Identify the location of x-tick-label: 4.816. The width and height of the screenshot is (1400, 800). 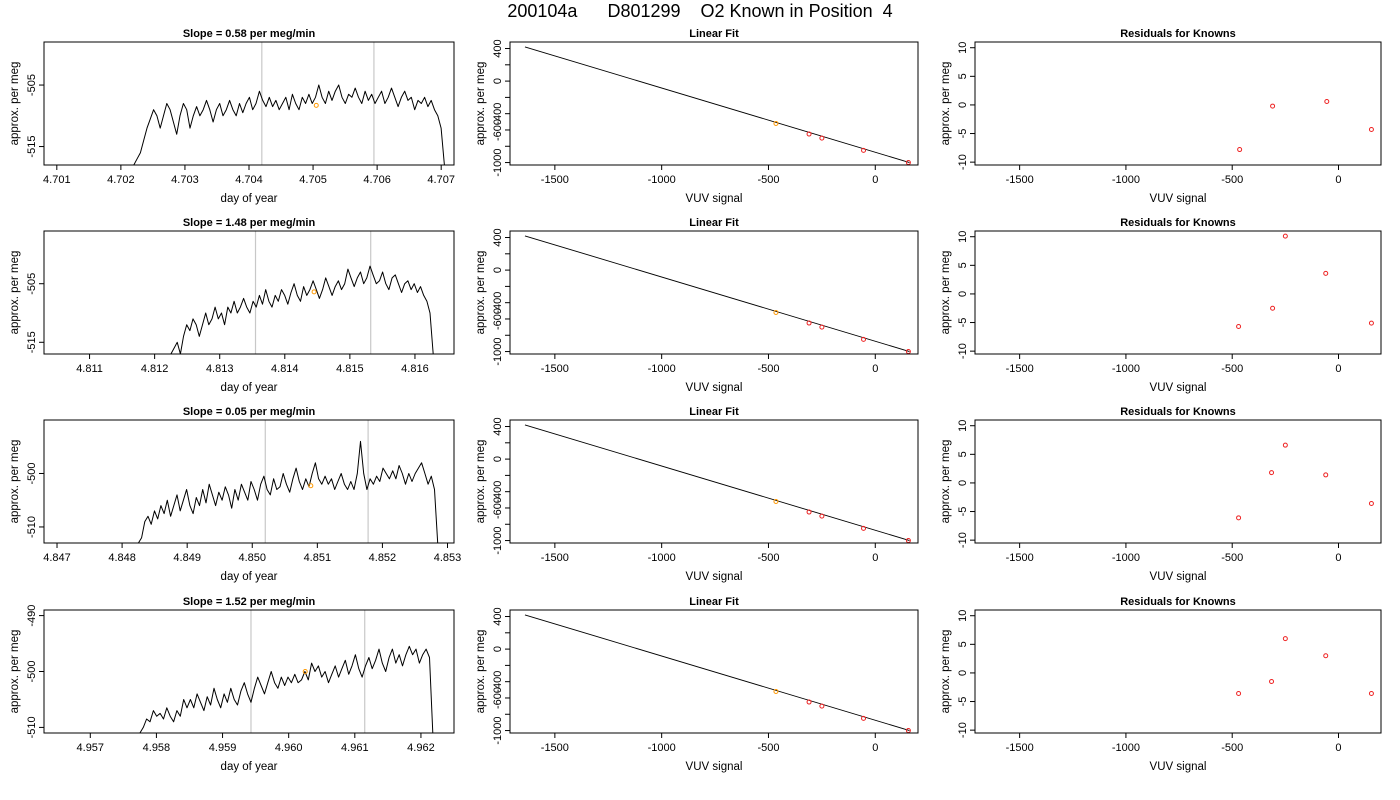
(415, 369).